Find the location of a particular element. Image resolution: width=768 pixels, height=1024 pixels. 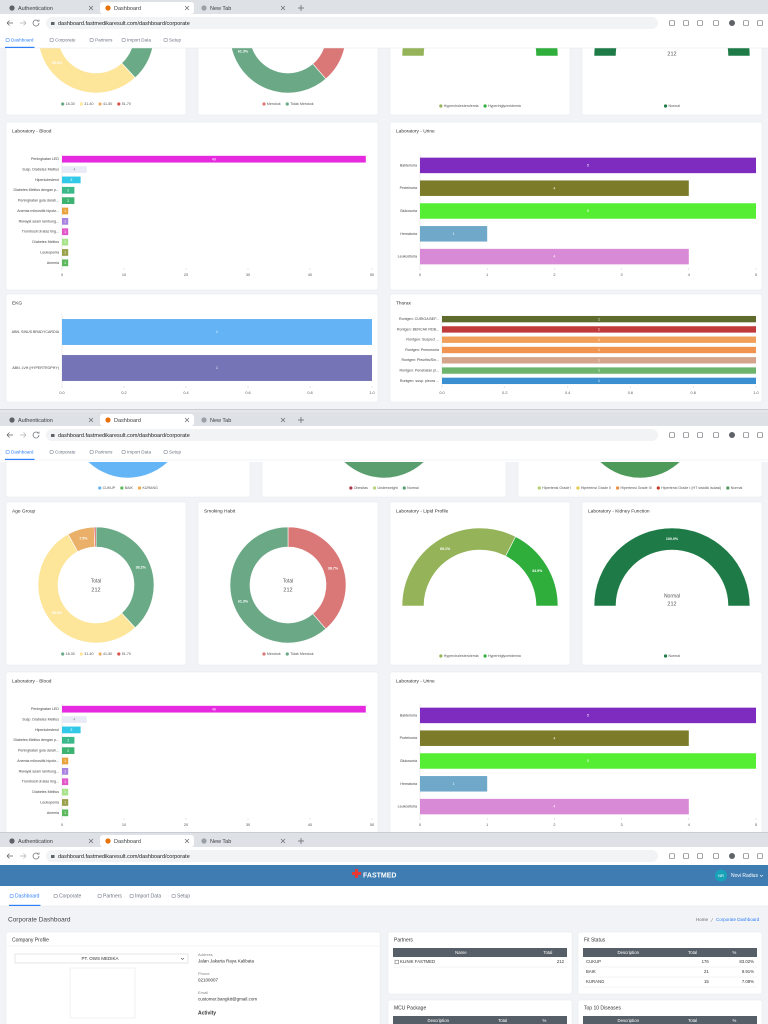

user-caret is located at coordinates (761, 875).